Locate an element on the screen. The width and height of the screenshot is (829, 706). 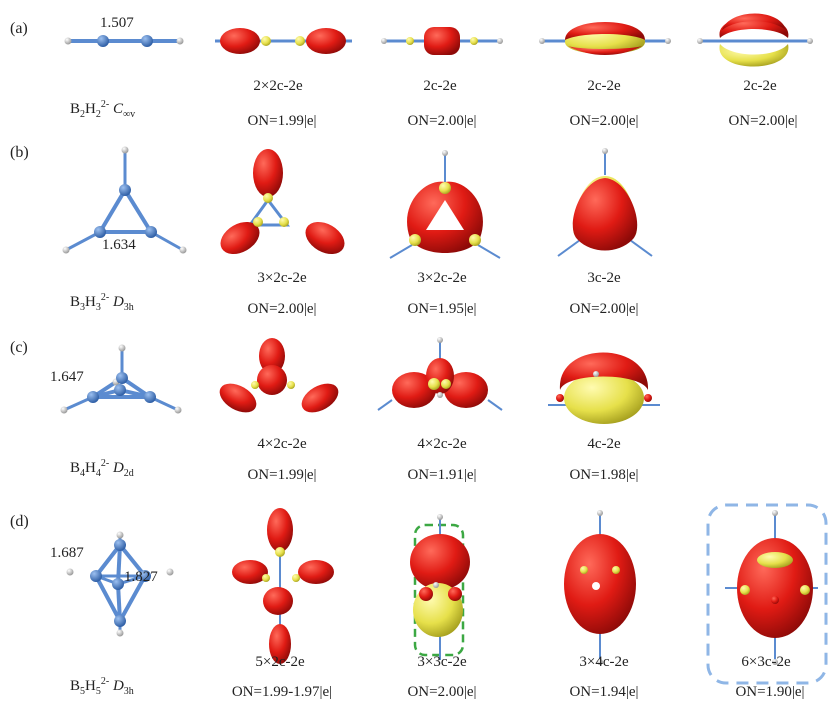
molecule-label-c: B4H42- D2d is located at coordinates (102, 468).